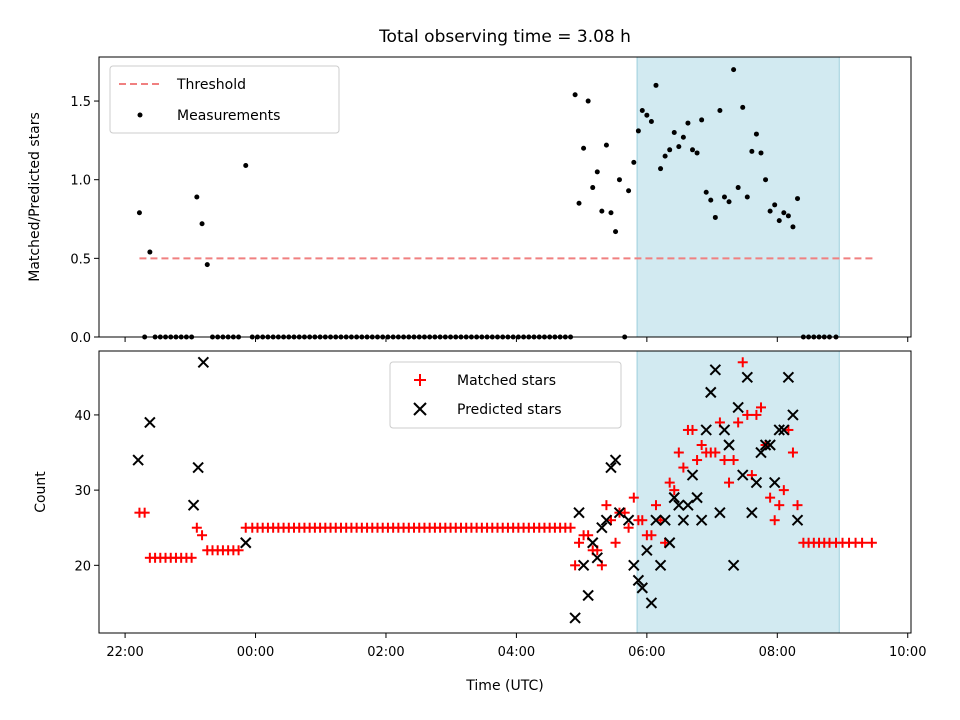 Image resolution: width=960 pixels, height=720 pixels. What do you see at coordinates (504, 686) in the screenshot?
I see `x-axis-label: Time (UTC)` at bounding box center [504, 686].